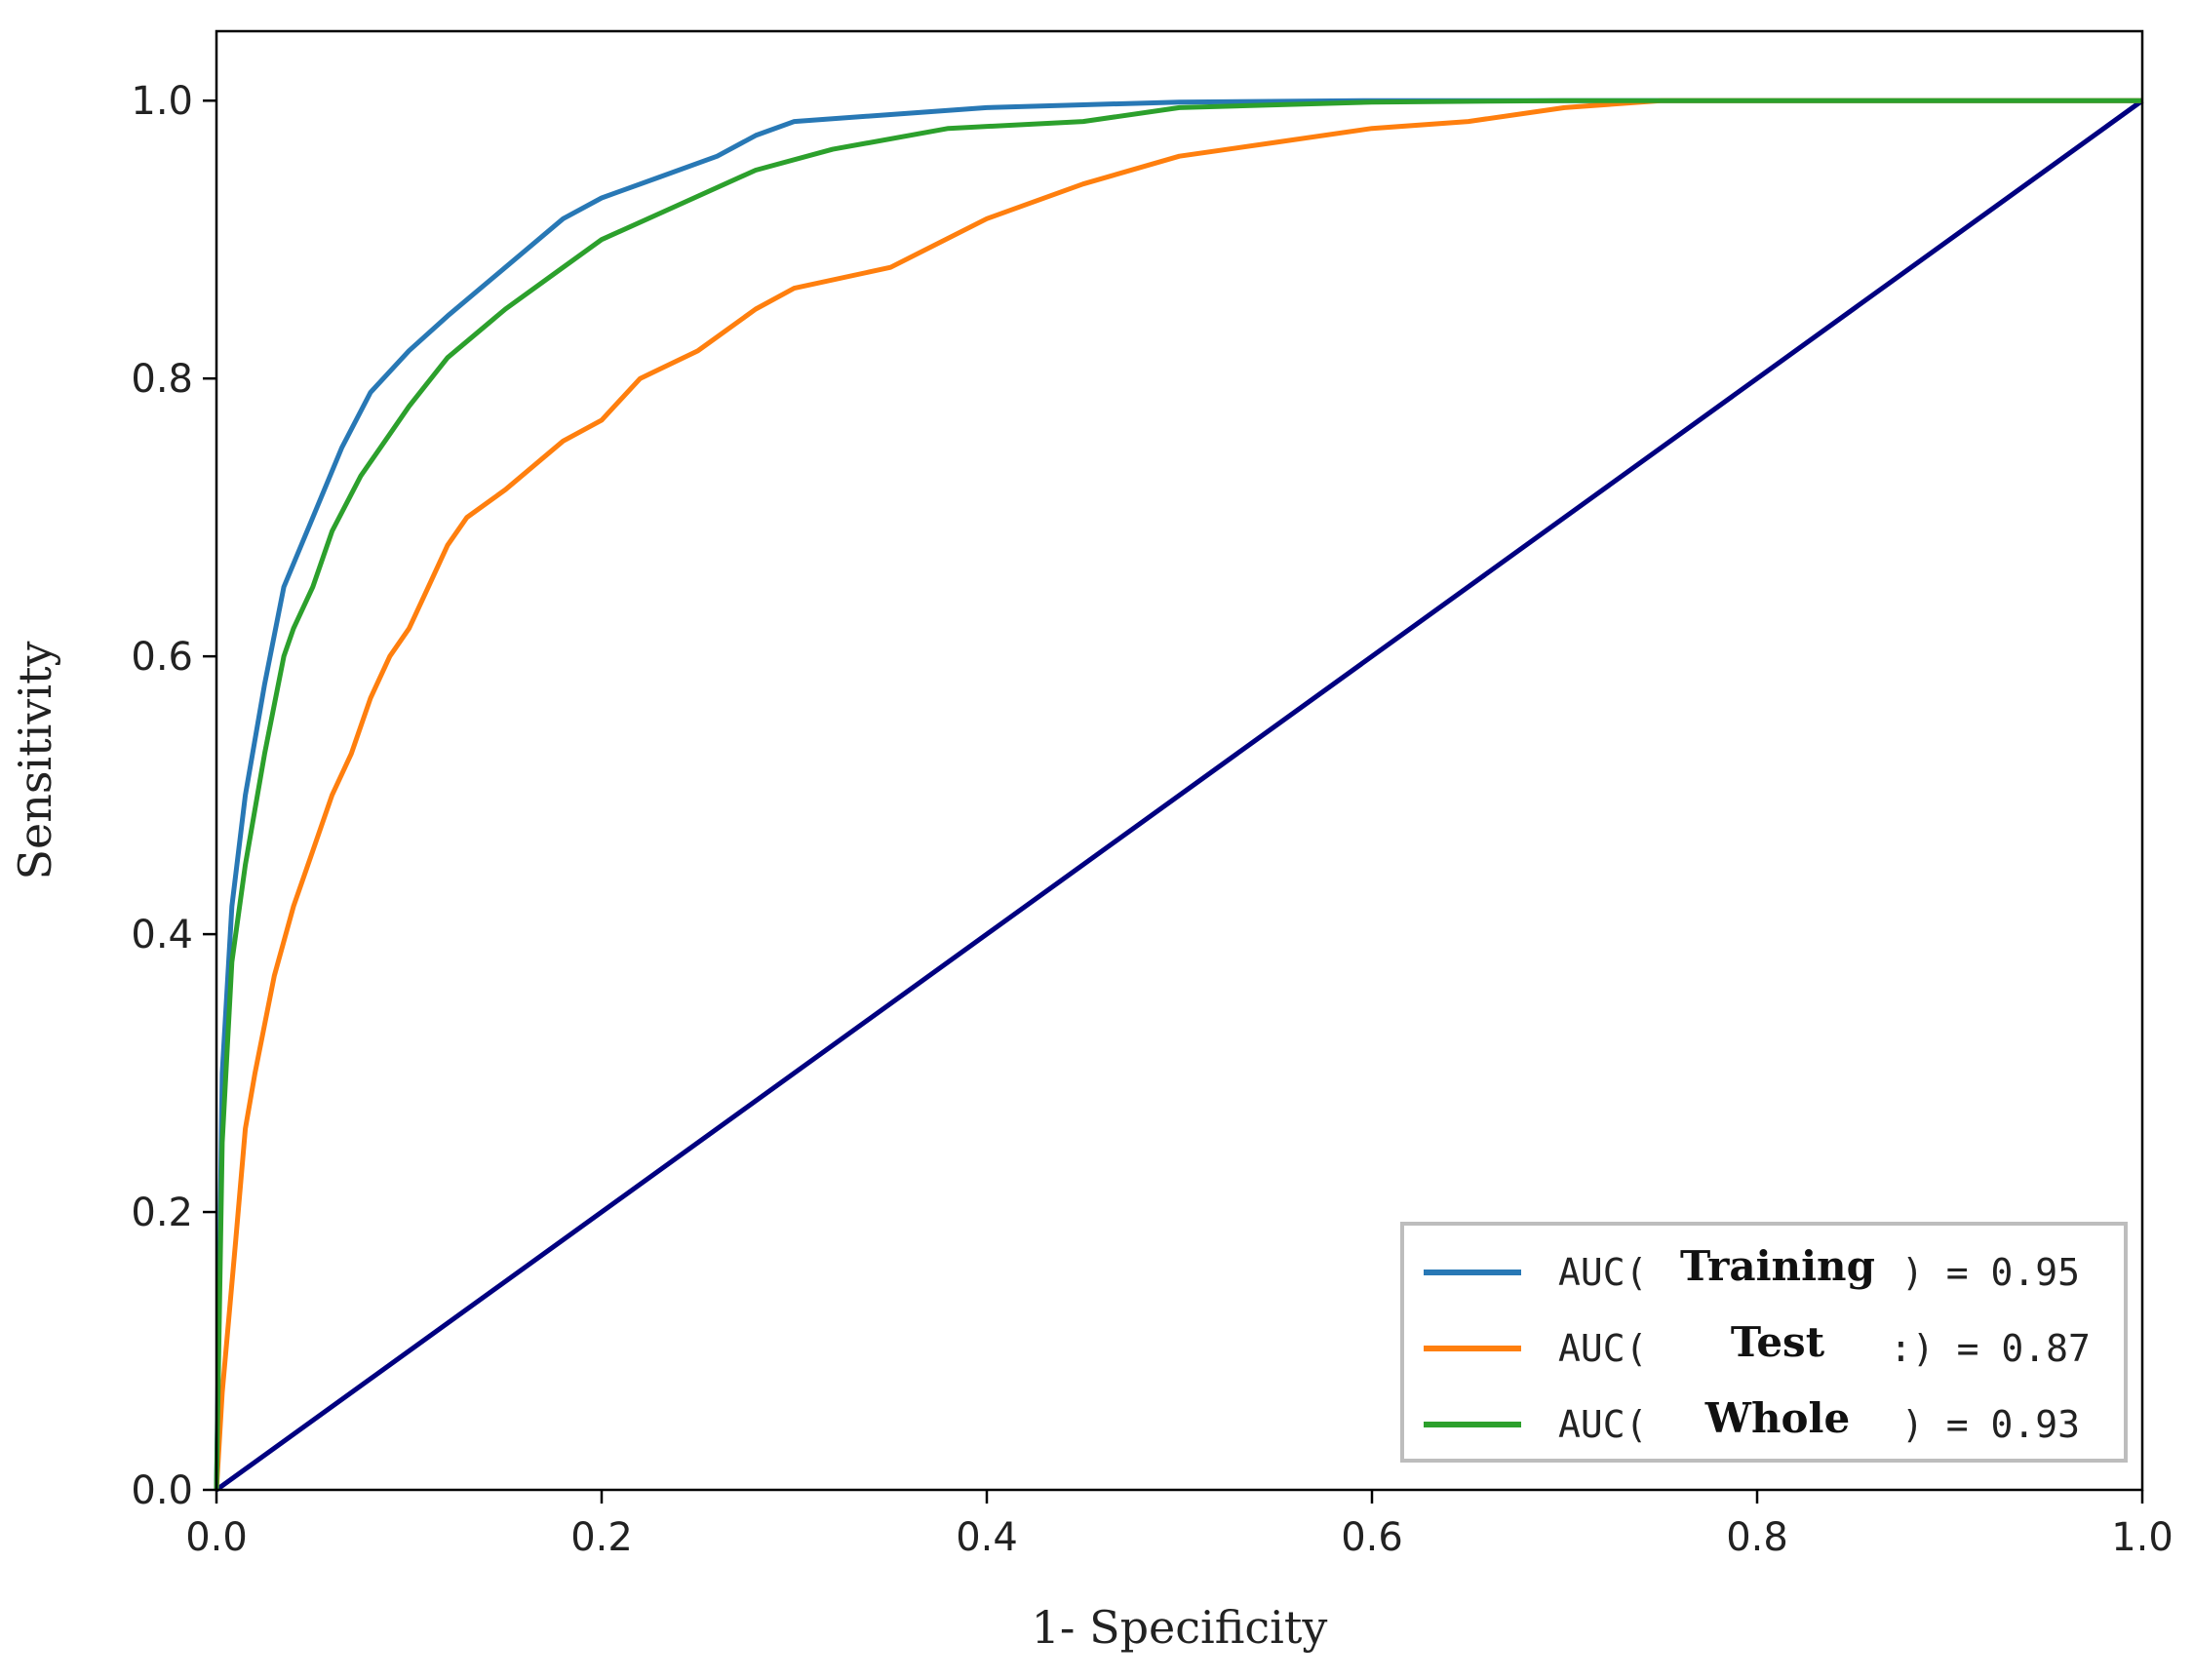 This screenshot has height=1680, width=2193. I want to click on y-tick-label: 0.0, so click(162, 1490).